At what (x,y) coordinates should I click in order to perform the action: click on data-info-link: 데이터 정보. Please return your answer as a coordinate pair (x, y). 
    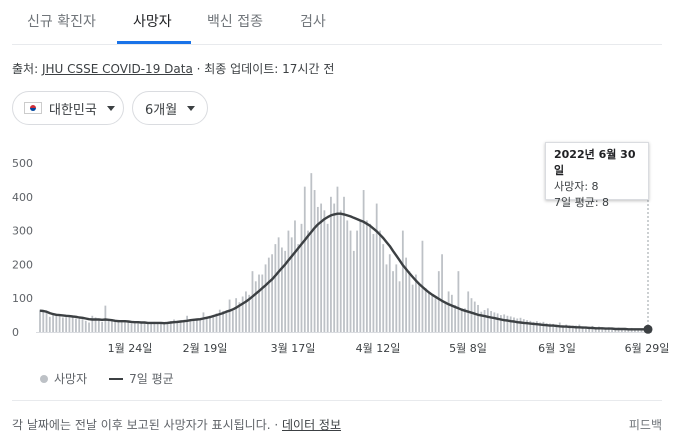
    Looking at the image, I should click on (312, 425).